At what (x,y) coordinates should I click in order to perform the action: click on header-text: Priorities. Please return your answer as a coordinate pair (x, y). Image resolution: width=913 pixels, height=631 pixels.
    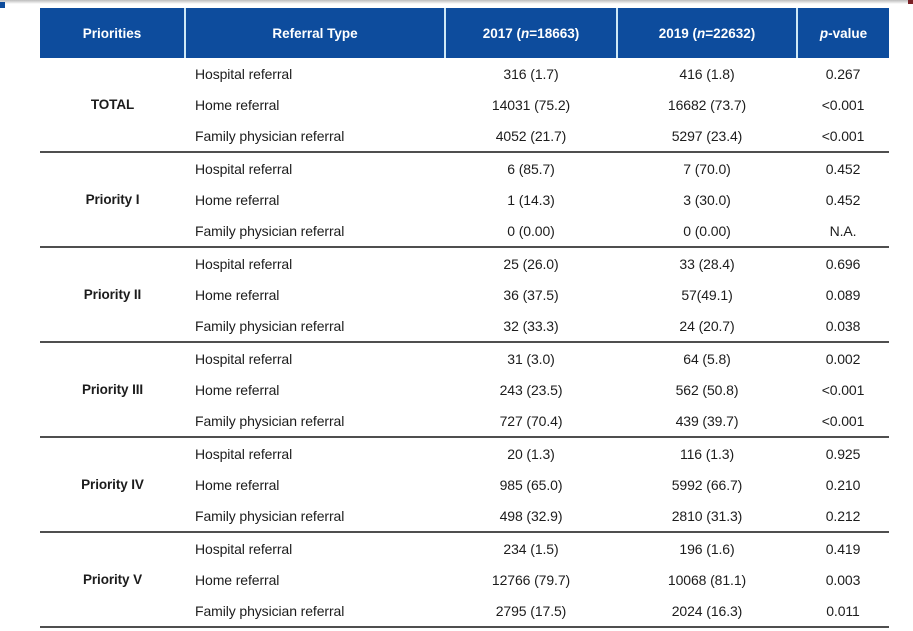
    Looking at the image, I should click on (112, 33).